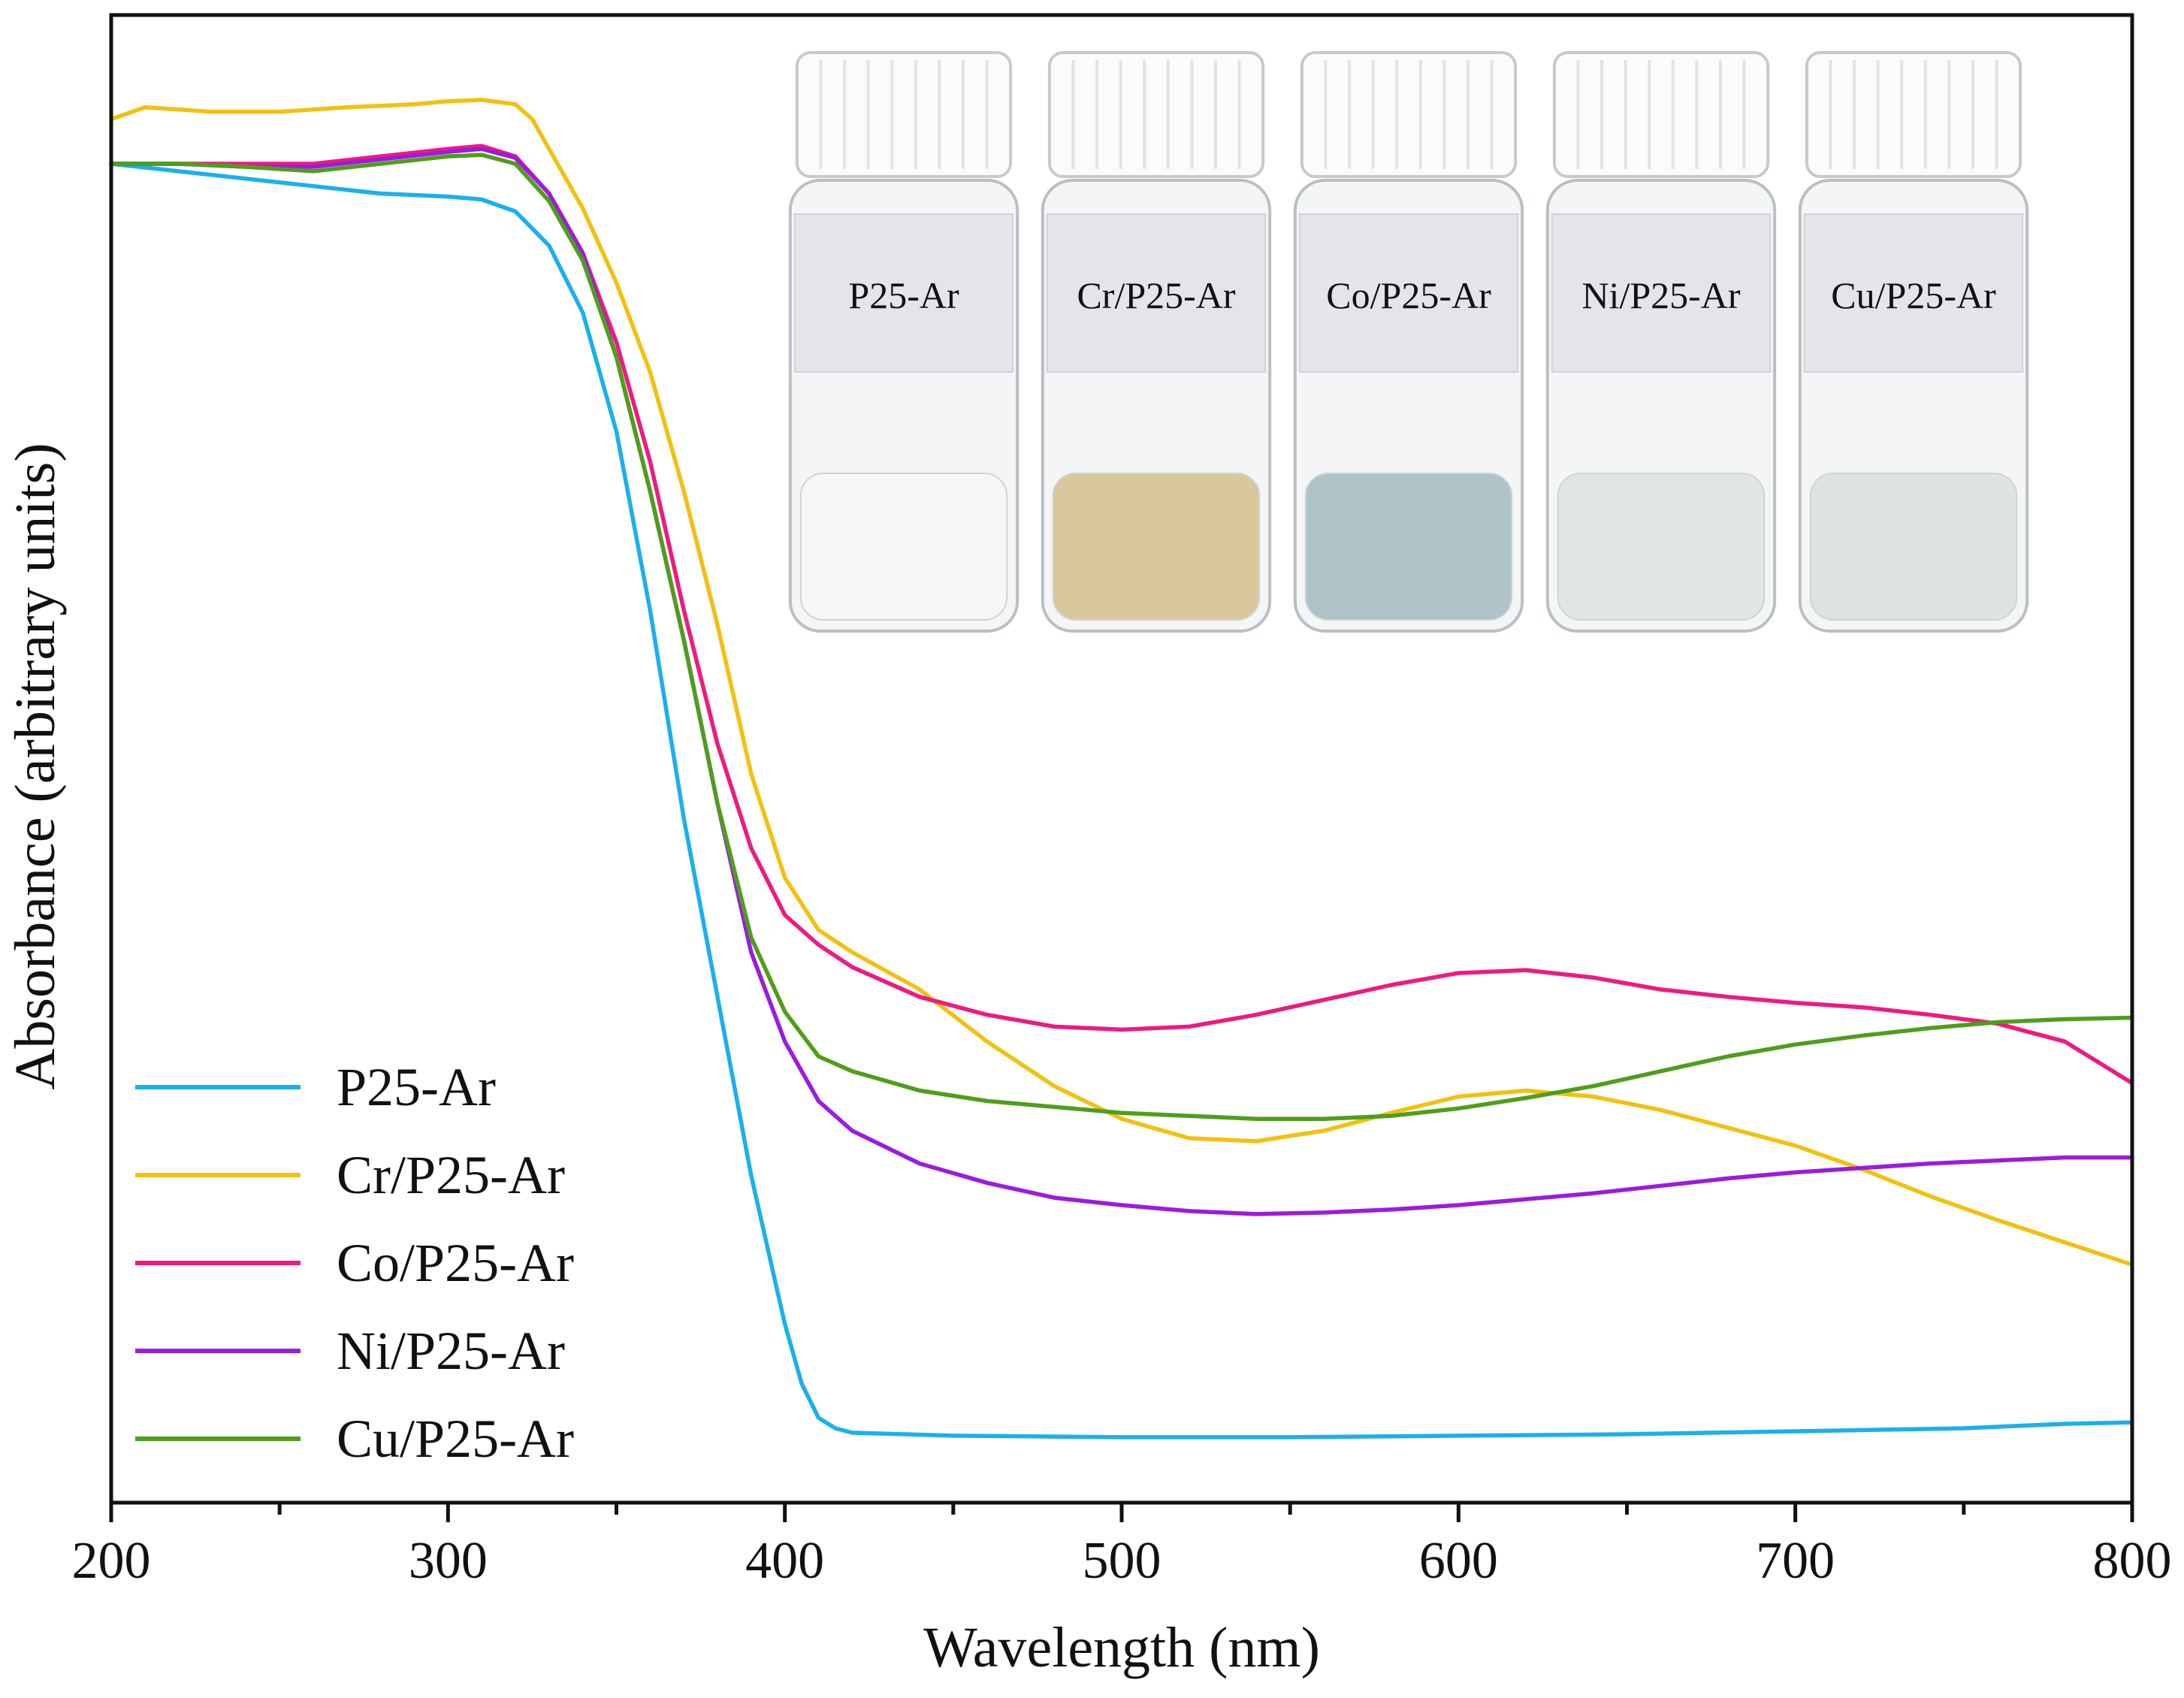 The width and height of the screenshot is (2184, 1698). Describe the element at coordinates (2132, 1561) in the screenshot. I see `x-tick-label: 800` at that location.